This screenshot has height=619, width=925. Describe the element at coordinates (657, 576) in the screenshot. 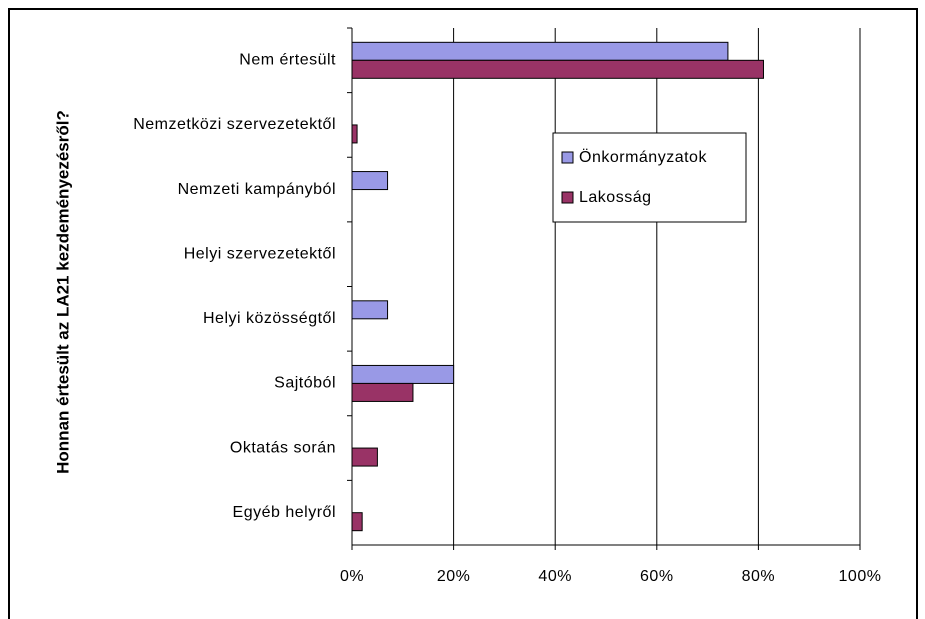

I see `x-tick-label: 60%` at that location.